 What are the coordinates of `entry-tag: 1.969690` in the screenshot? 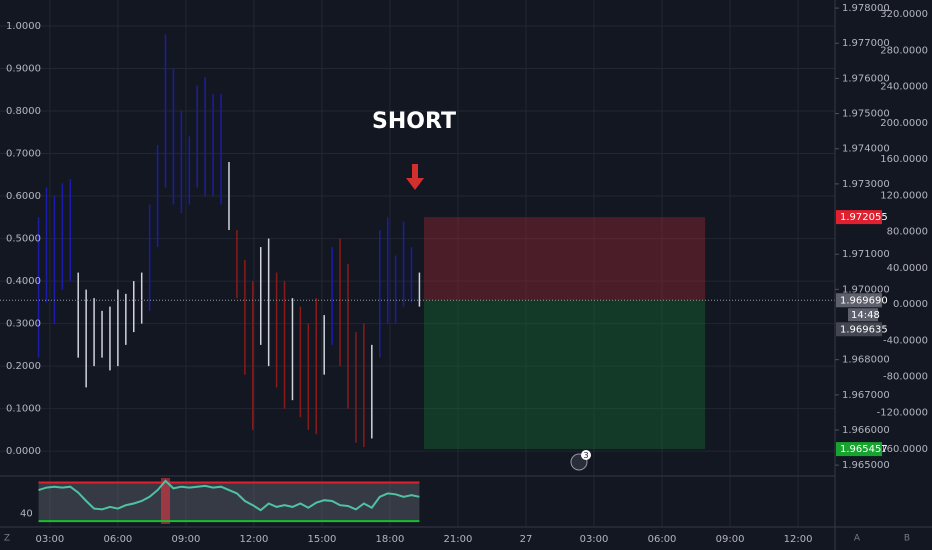 It's located at (864, 300).